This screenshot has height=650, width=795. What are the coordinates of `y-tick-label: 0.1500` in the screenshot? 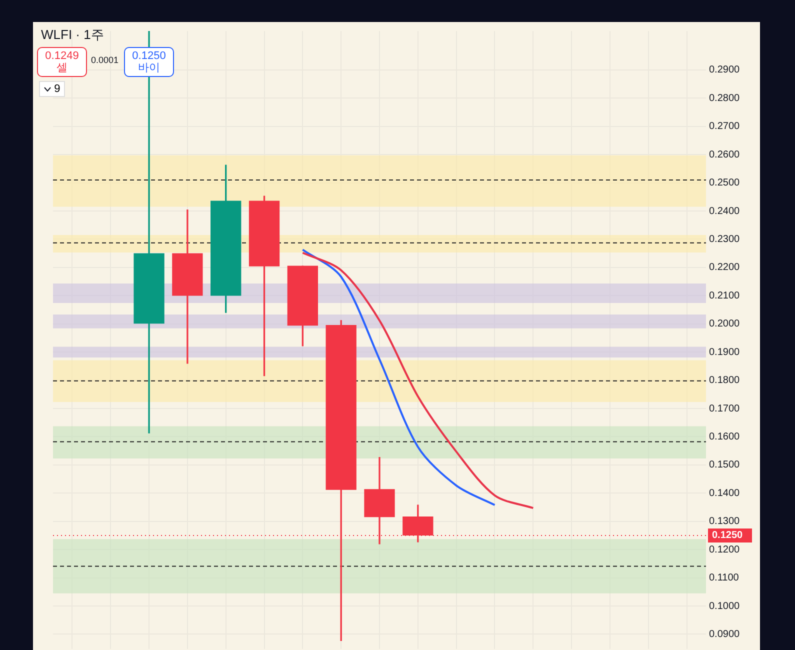 It's located at (724, 465).